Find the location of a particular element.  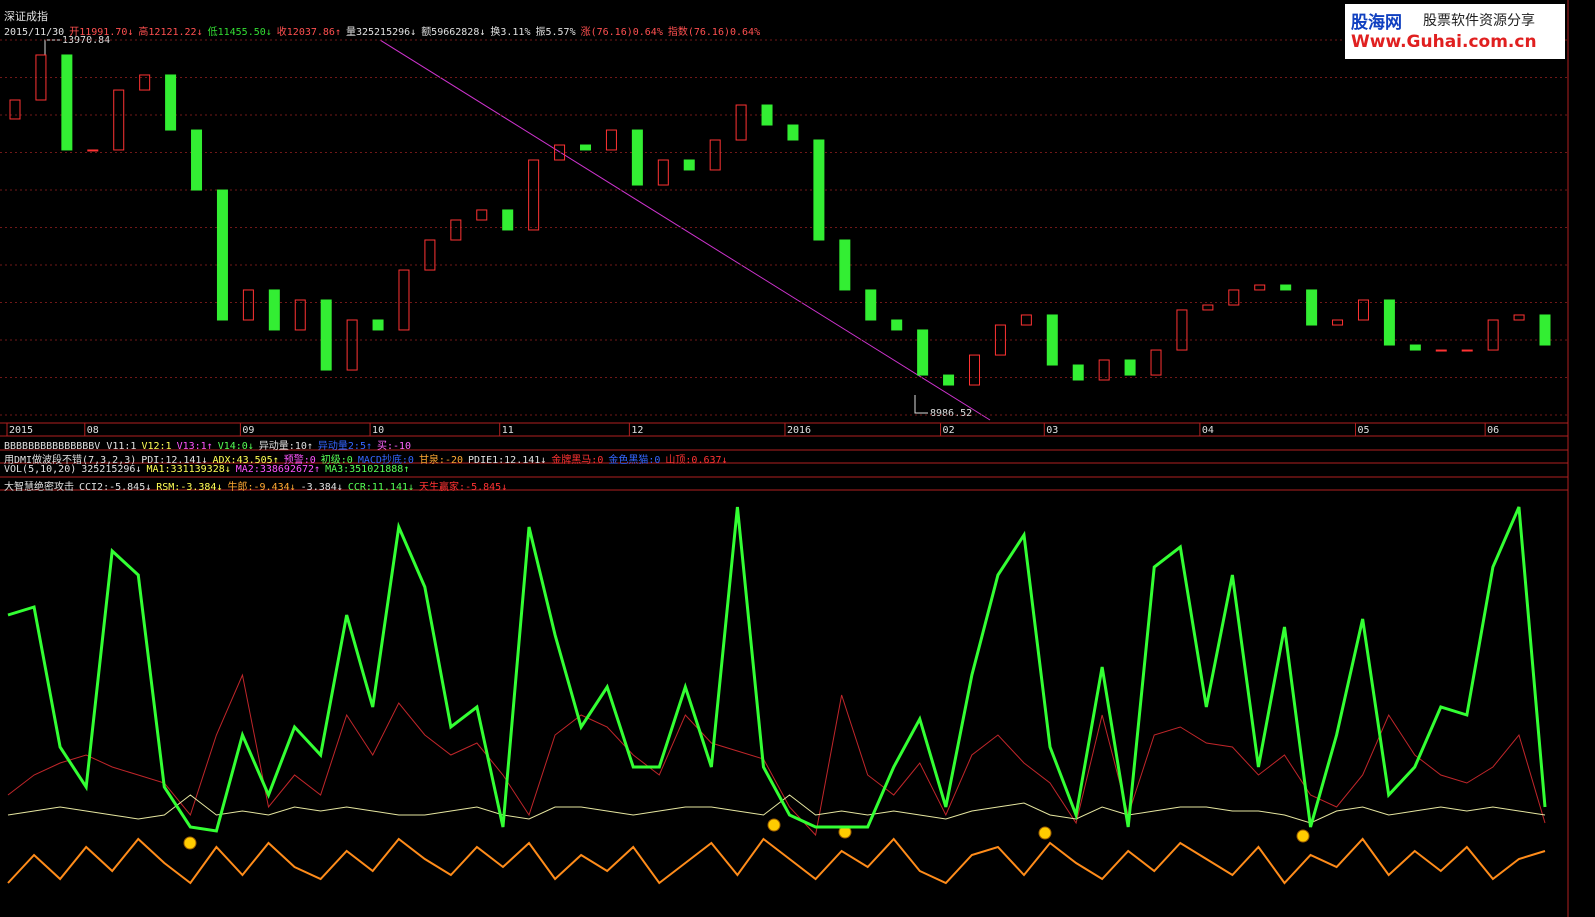

x-tick-label: 05 is located at coordinates (1363, 430).